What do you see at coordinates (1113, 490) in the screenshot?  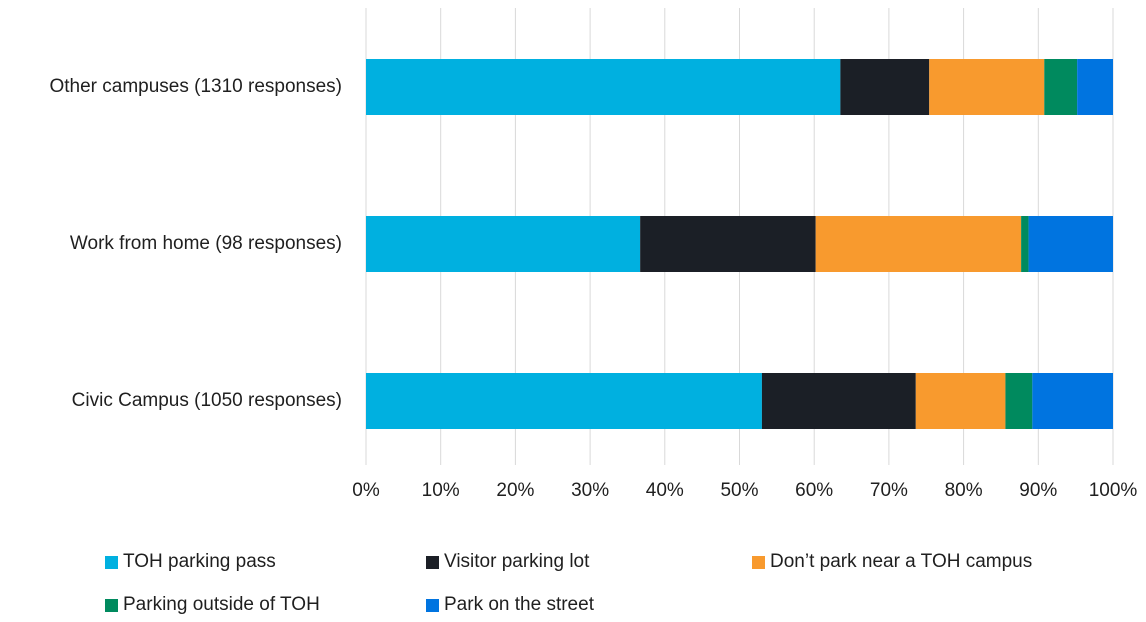 I see `x-tick-label: 100%` at bounding box center [1113, 490].